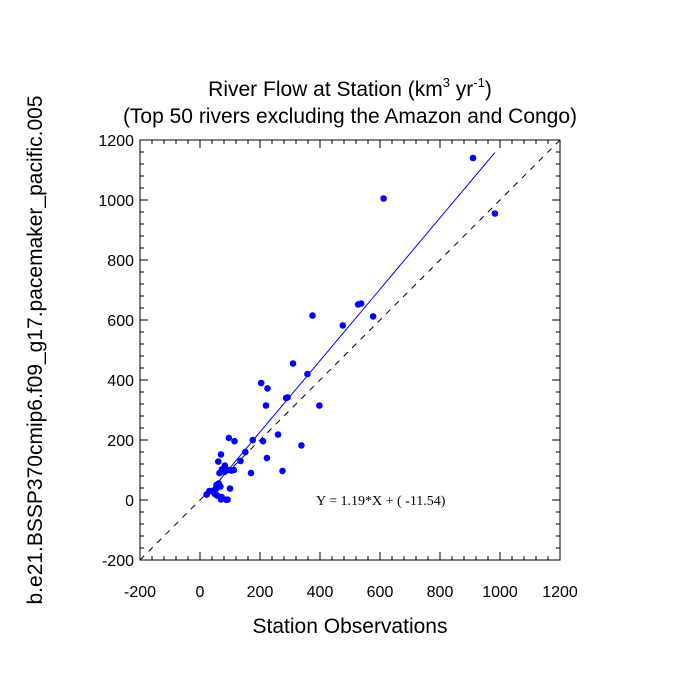 The image size is (700, 700). I want to click on y-tick-label: 1000, so click(116, 201).